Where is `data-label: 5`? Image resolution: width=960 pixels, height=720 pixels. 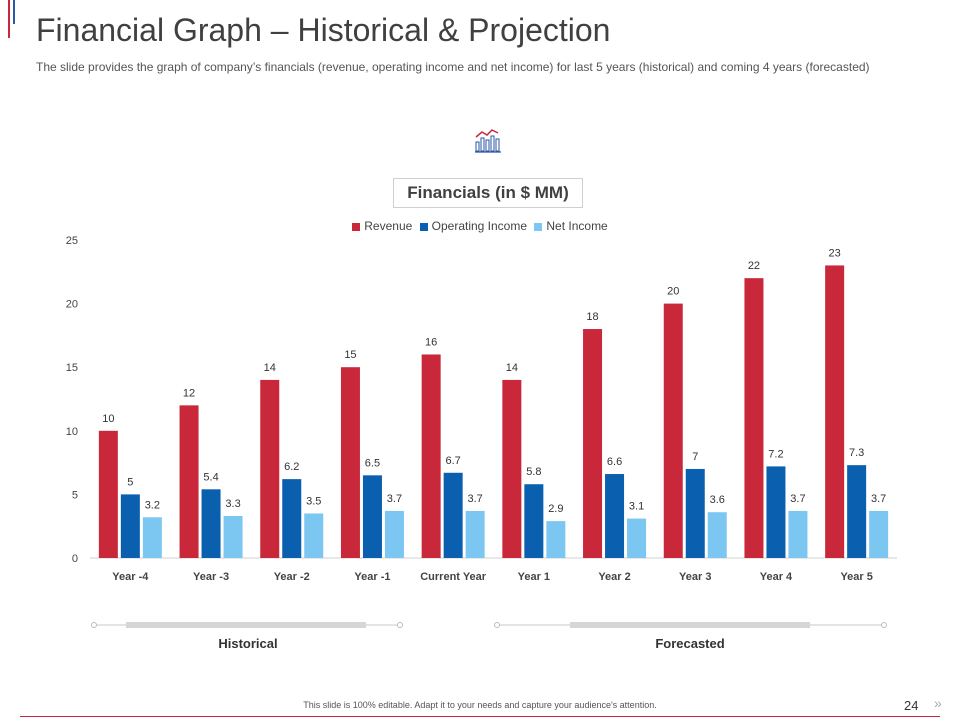
data-label: 5 is located at coordinates (130, 482).